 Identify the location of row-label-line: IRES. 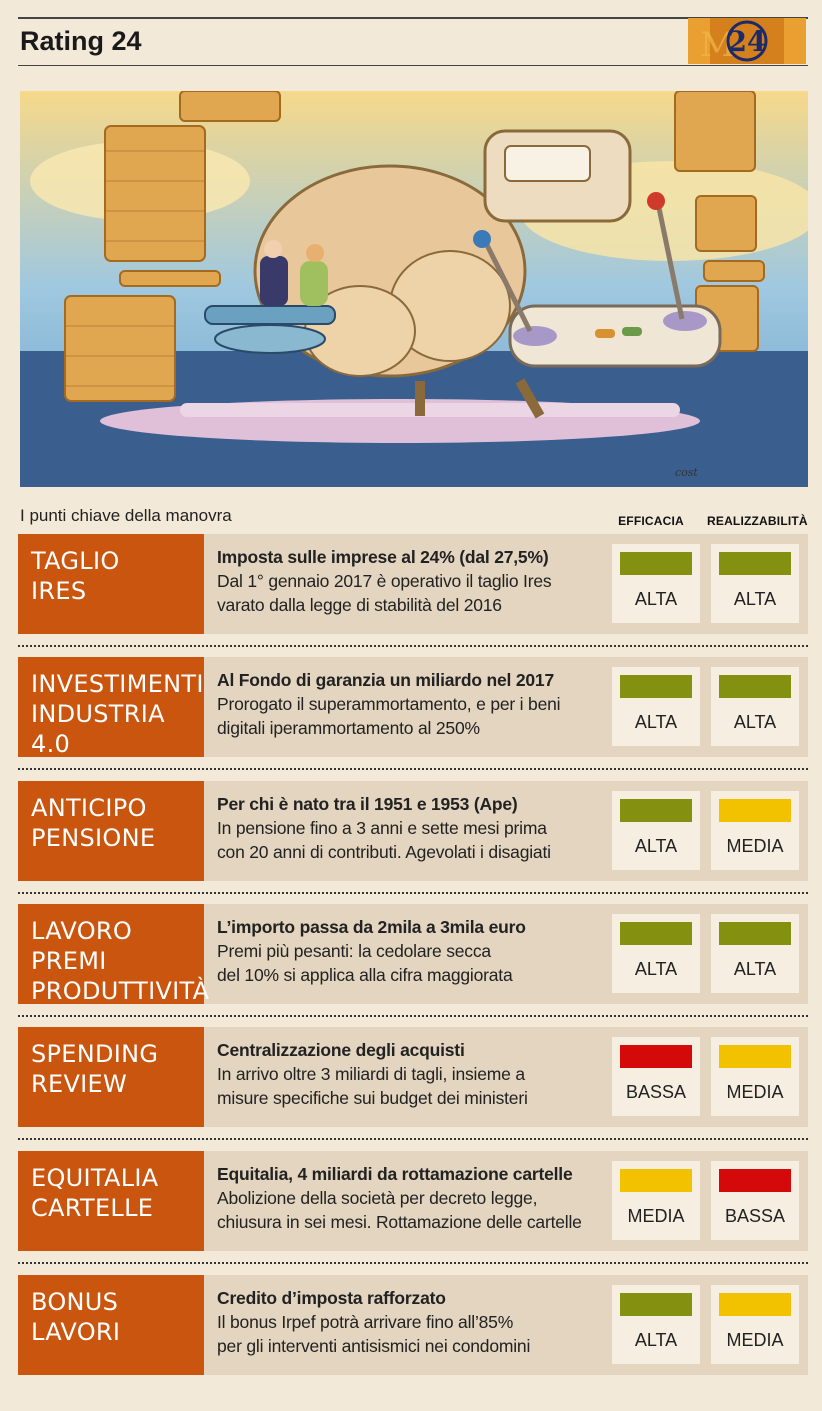
(59, 591).